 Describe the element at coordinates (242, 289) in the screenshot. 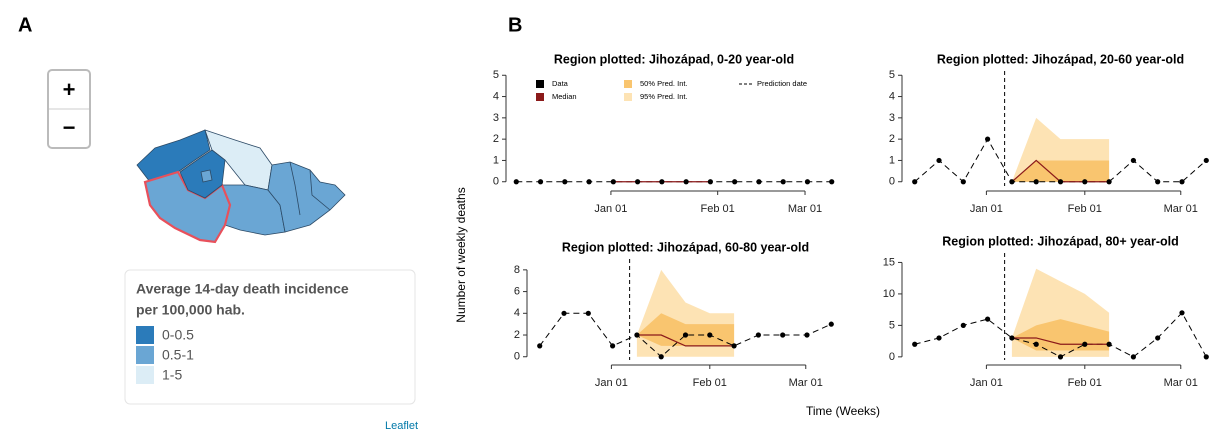

I see `map-legend-title: Average 14-day death incidence` at that location.